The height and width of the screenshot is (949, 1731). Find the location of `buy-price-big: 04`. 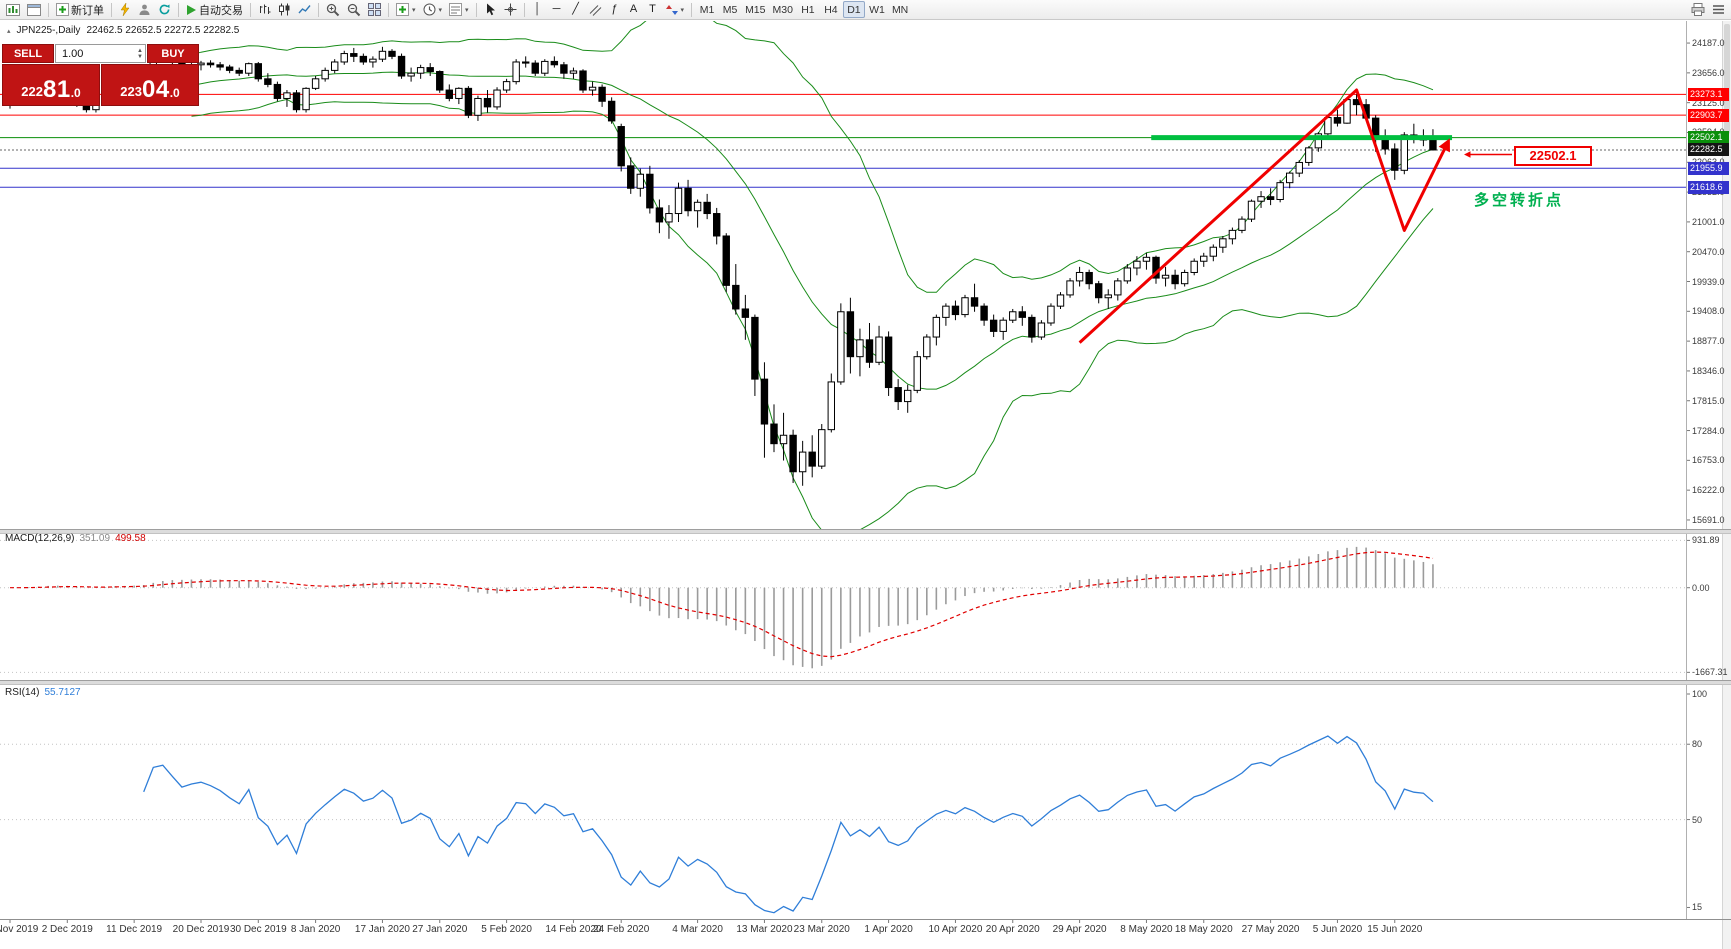

buy-price-big: 04 is located at coordinates (155, 89).